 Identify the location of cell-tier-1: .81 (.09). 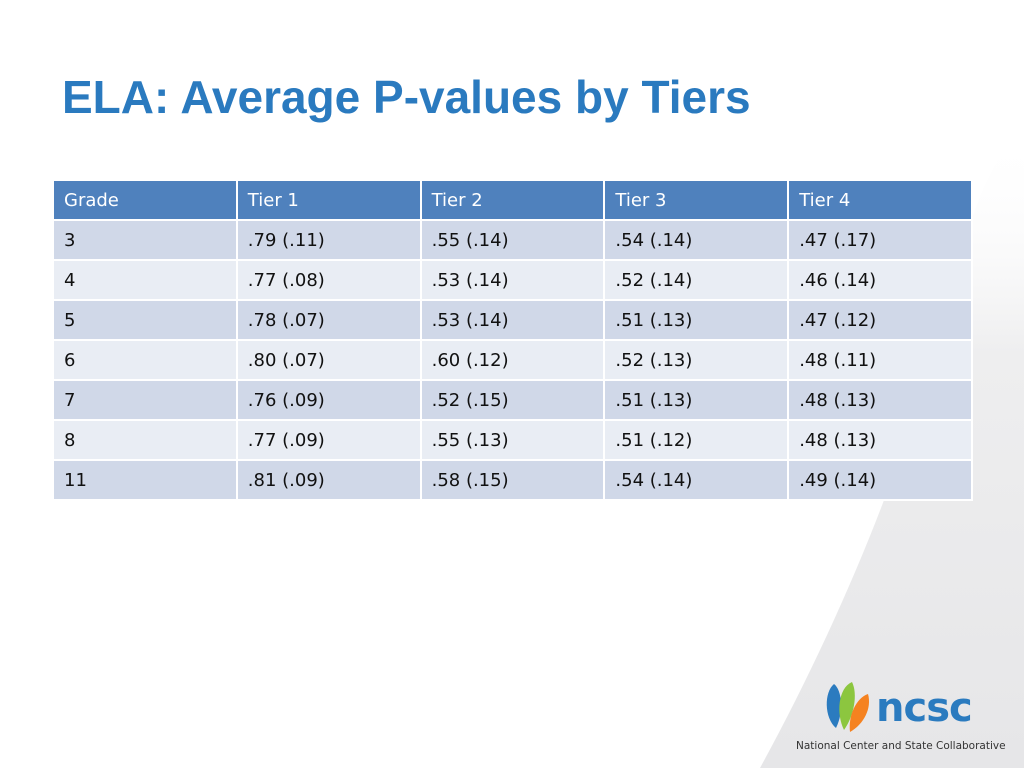
(328, 480).